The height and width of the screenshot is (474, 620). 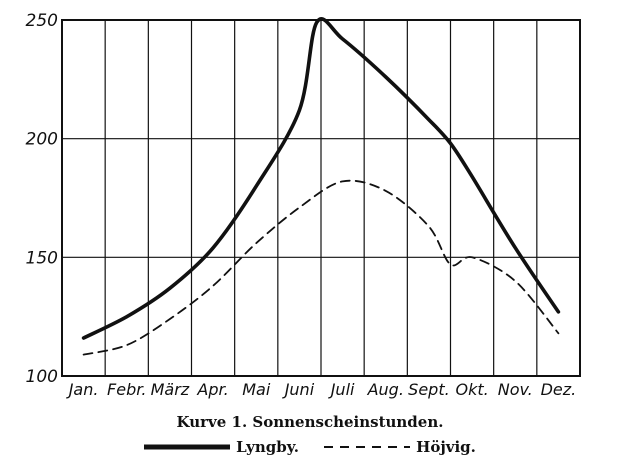 What do you see at coordinates (42, 377) in the screenshot?
I see `y-tick-label: 100` at bounding box center [42, 377].